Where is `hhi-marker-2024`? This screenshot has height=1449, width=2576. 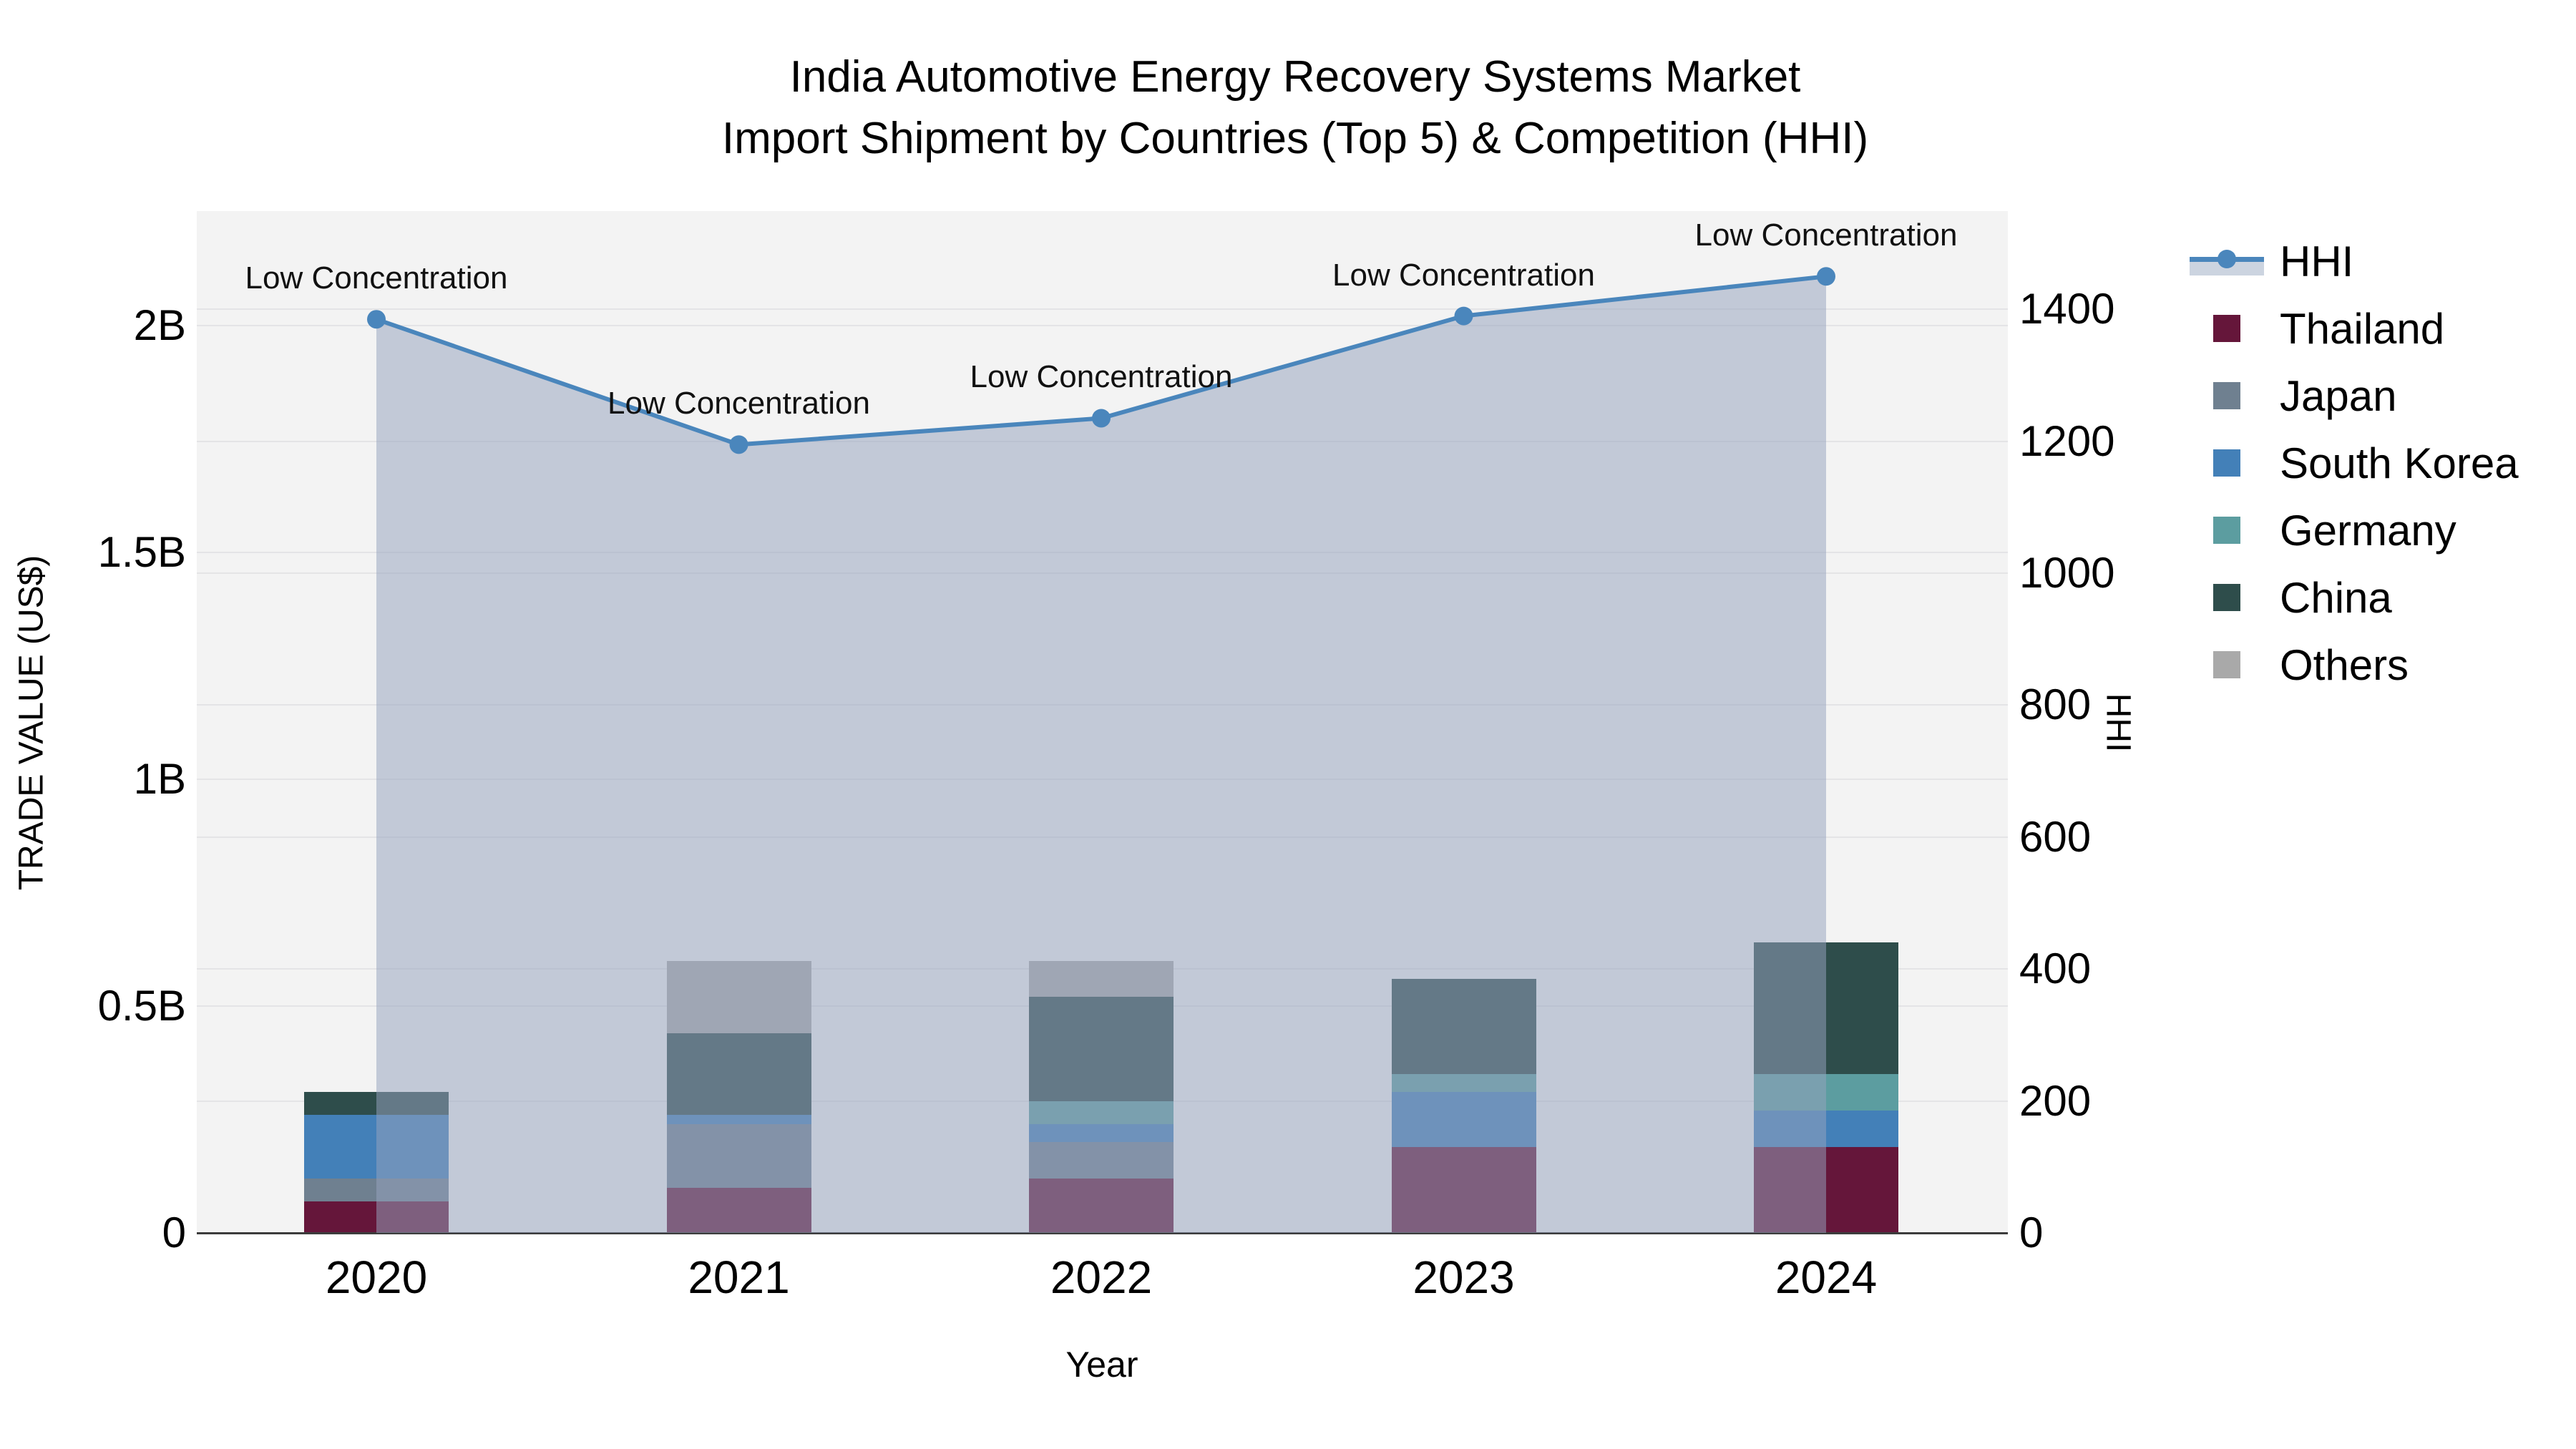 hhi-marker-2024 is located at coordinates (1826, 276).